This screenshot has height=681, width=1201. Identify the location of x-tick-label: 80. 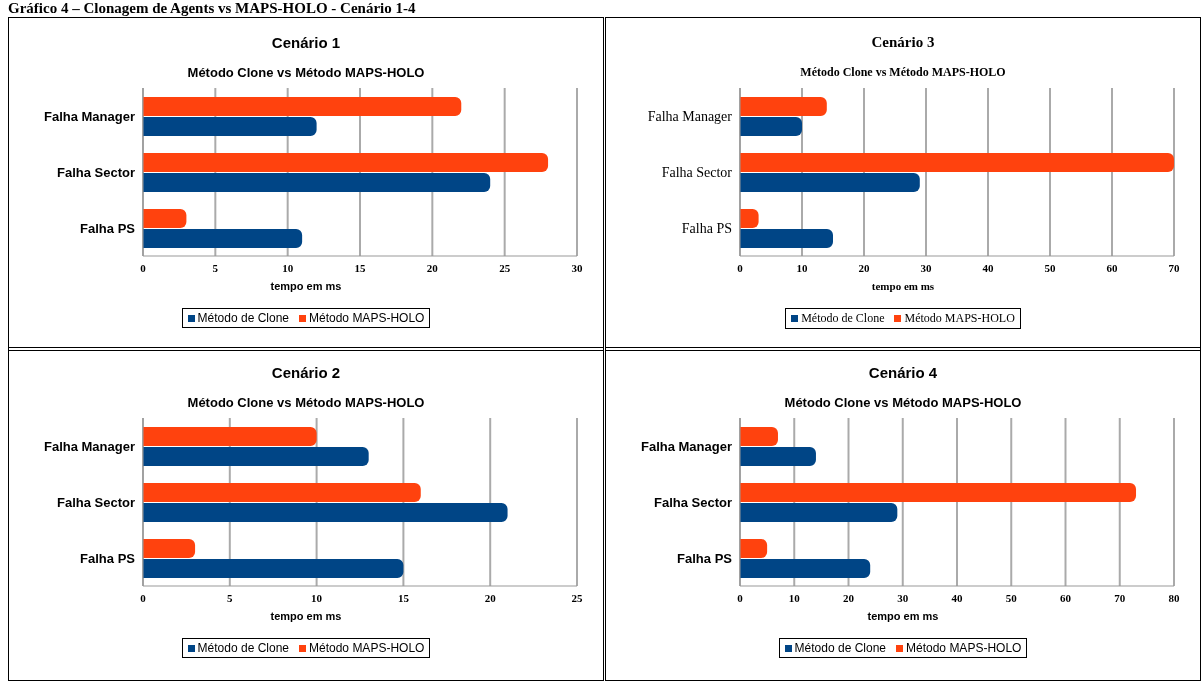
(1174, 597).